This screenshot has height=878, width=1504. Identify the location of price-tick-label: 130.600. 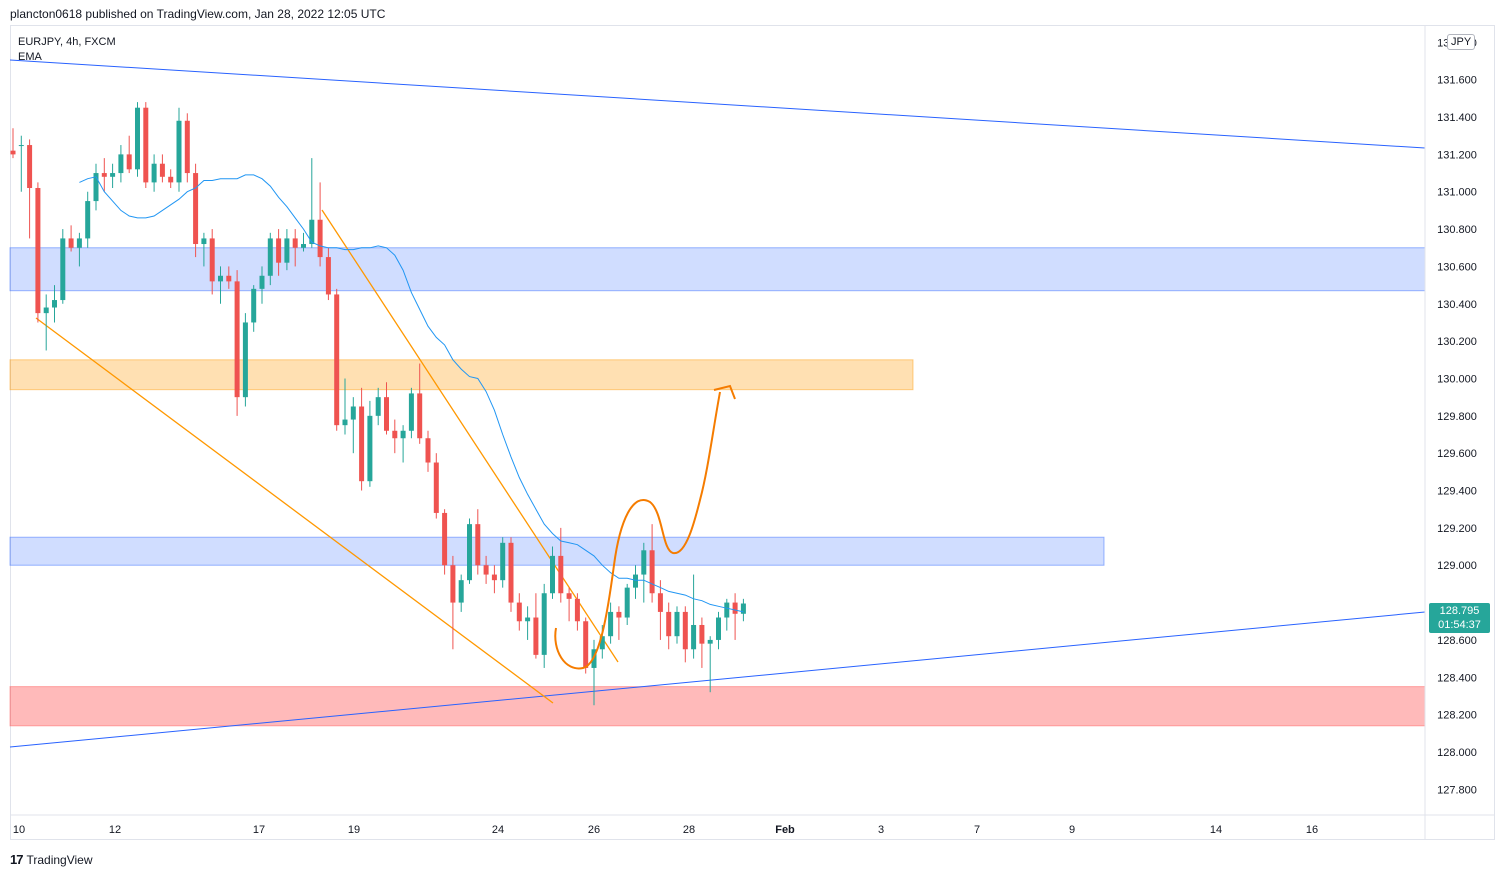
(1457, 267).